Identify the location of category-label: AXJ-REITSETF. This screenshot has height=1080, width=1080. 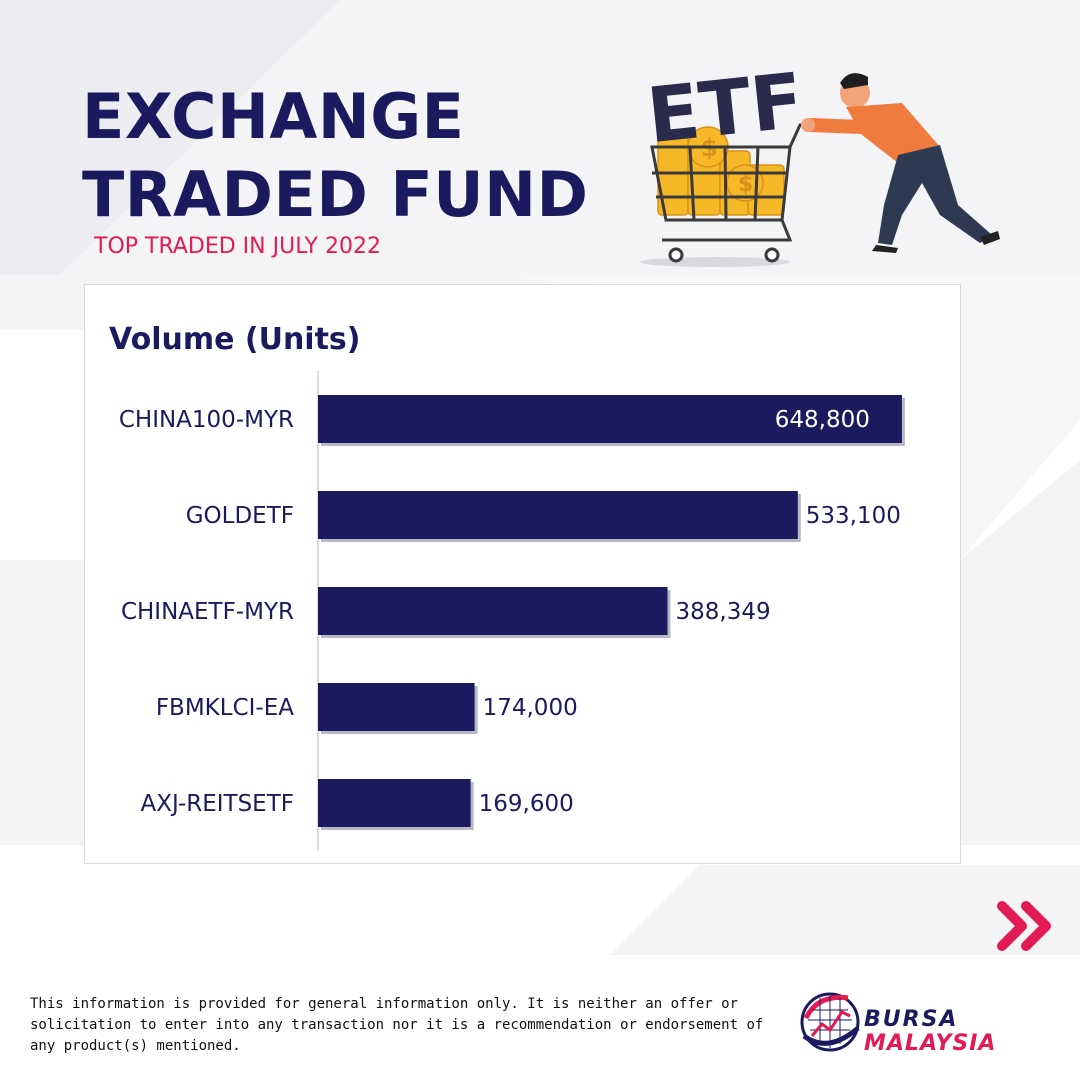
(217, 804).